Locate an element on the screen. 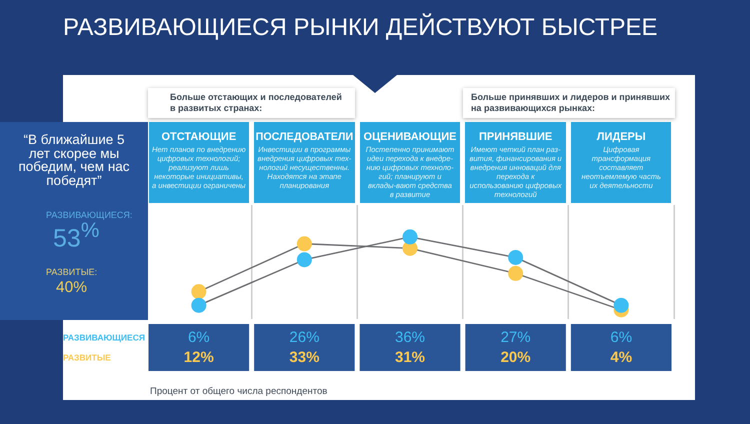 This screenshot has height=424, width=750. x-tick-label: ОЦЕНИВАЮЩИЕ is located at coordinates (410, 137).